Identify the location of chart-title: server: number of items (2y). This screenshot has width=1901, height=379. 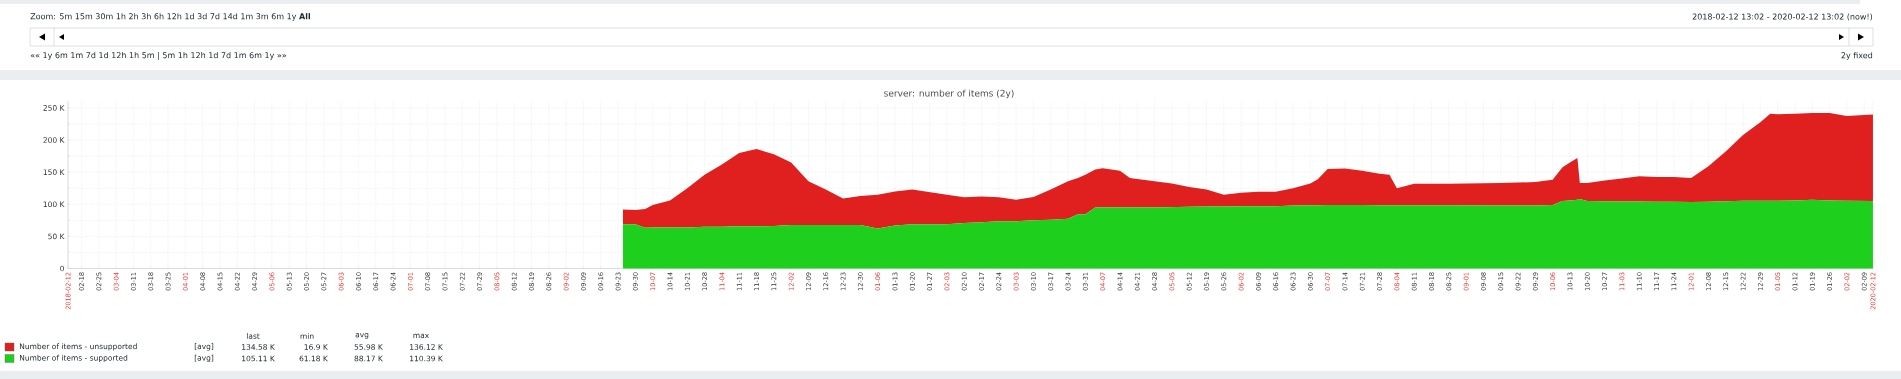
(949, 94).